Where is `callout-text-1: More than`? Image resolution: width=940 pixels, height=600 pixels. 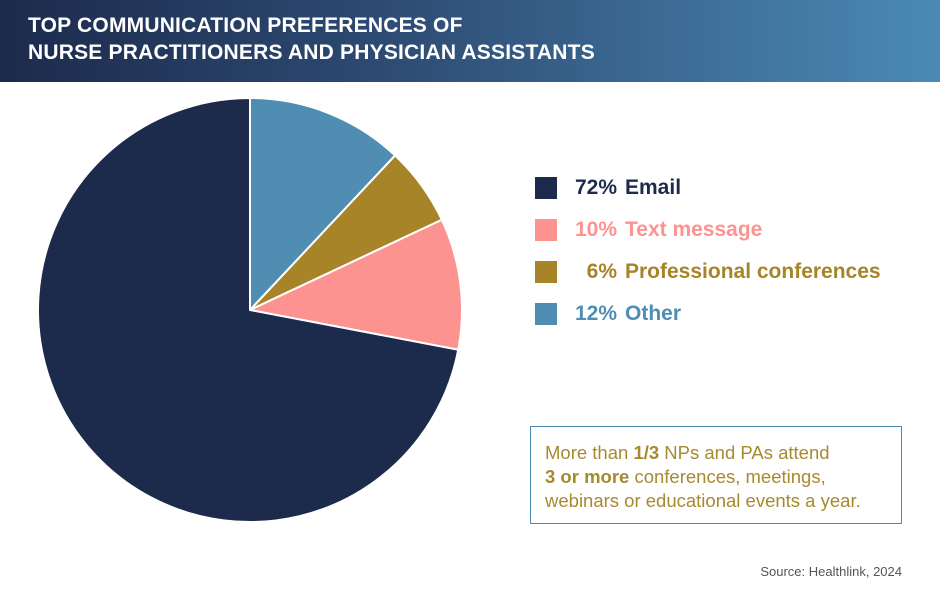
callout-text-1: More than is located at coordinates (589, 452).